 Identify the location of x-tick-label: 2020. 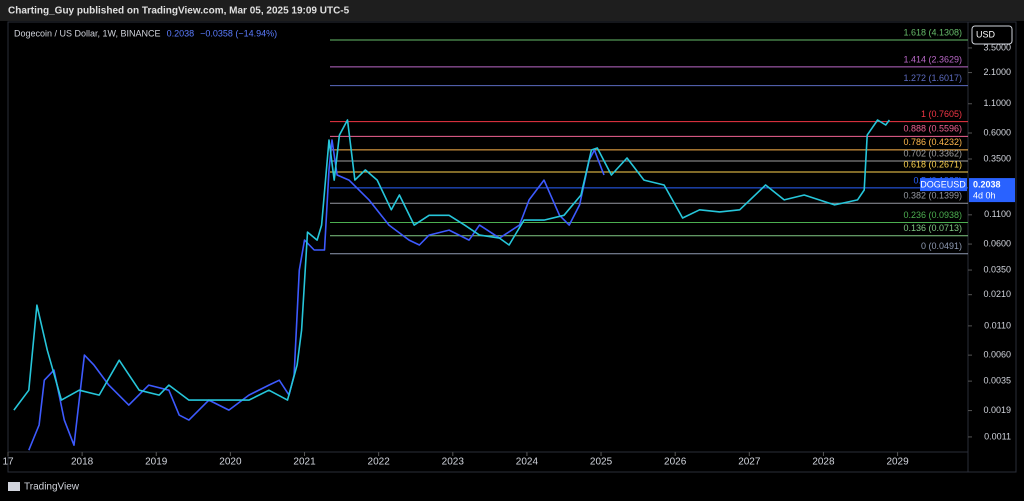
(230, 462).